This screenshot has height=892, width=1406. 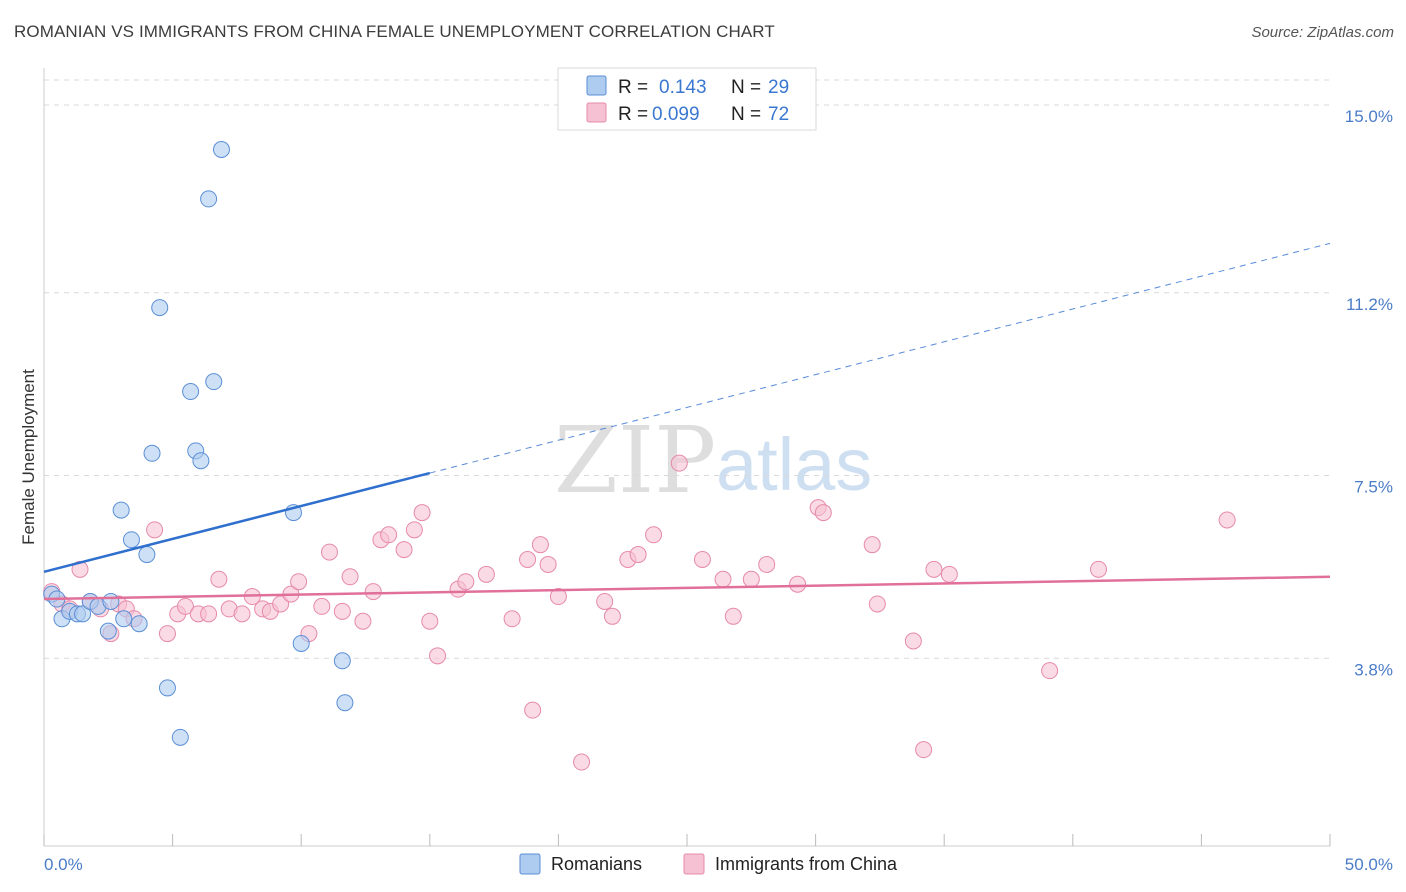 What do you see at coordinates (635, 460) in the screenshot?
I see `watermark-zip: ZIP` at bounding box center [635, 460].